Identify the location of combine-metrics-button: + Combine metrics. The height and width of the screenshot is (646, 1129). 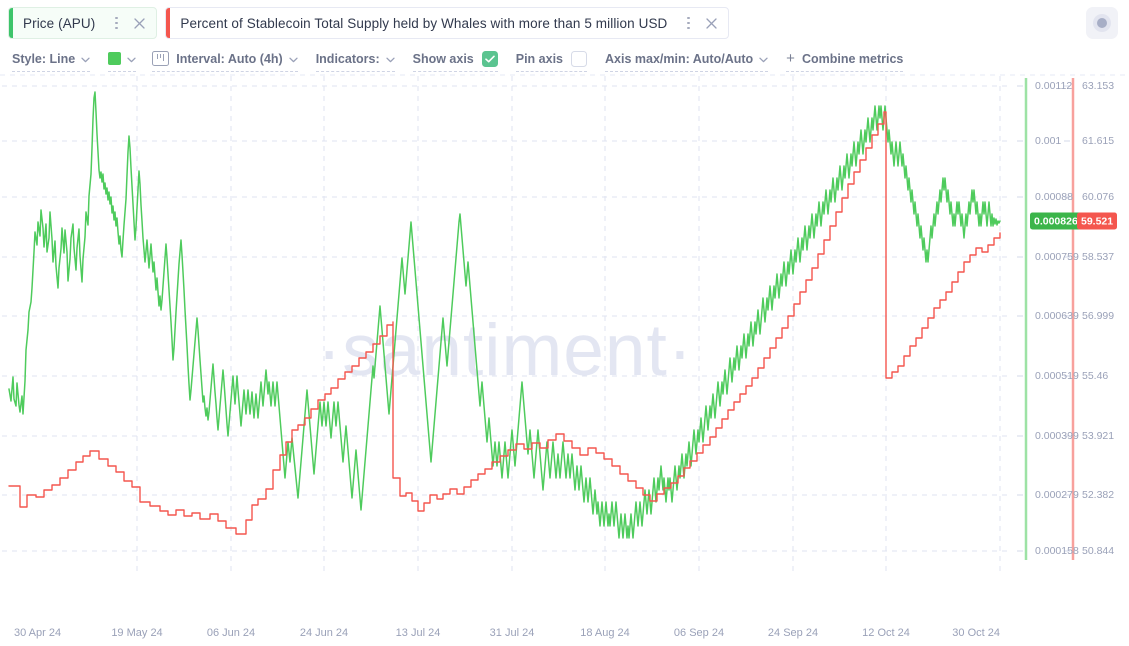
(845, 60).